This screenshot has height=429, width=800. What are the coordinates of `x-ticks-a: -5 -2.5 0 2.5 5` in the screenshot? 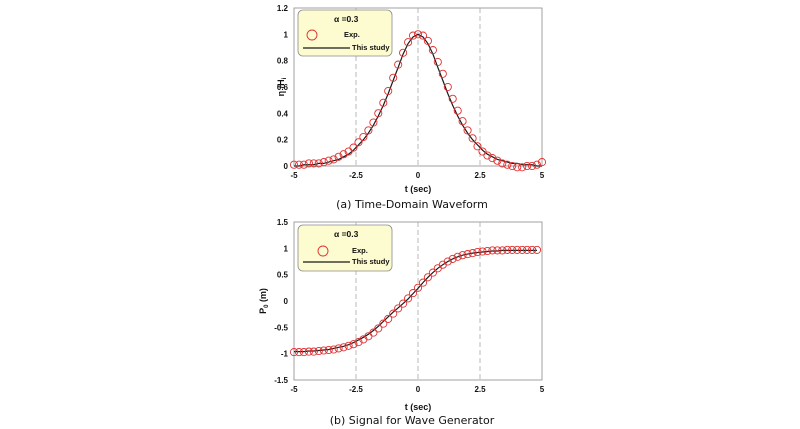 It's located at (417, 175).